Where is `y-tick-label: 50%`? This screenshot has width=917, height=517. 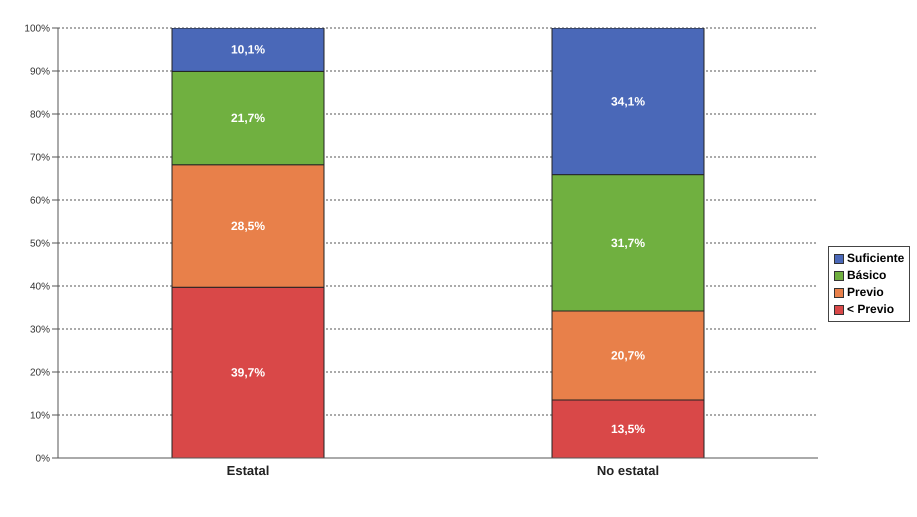 y-tick-label: 50% is located at coordinates (40, 244).